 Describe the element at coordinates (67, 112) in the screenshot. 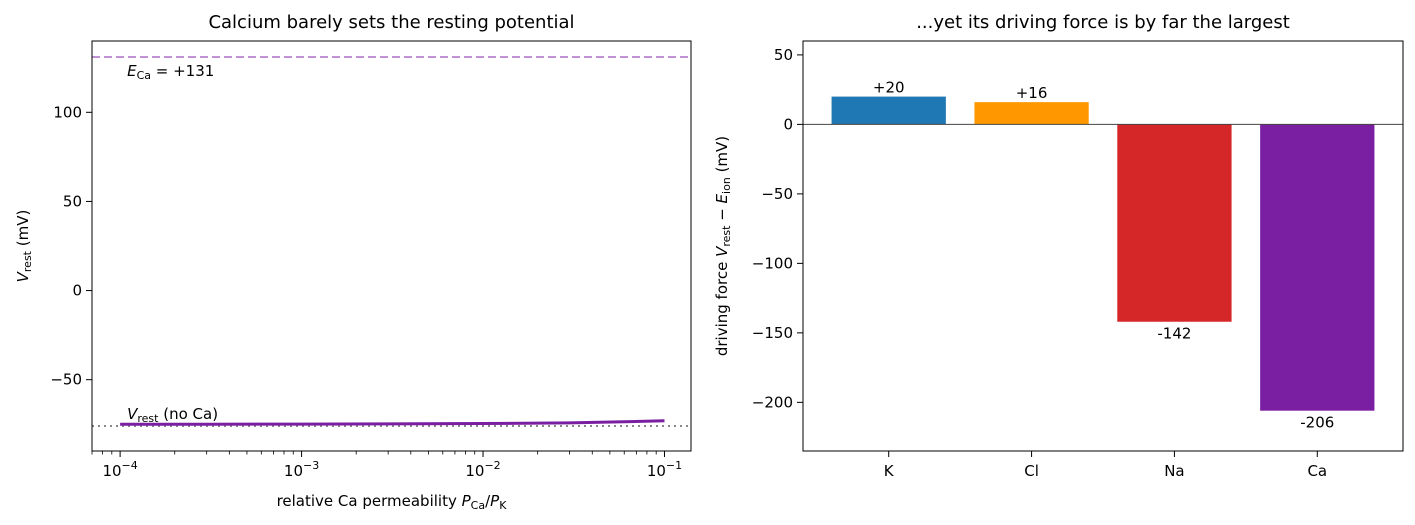

I see `y-tick-label: 100` at that location.